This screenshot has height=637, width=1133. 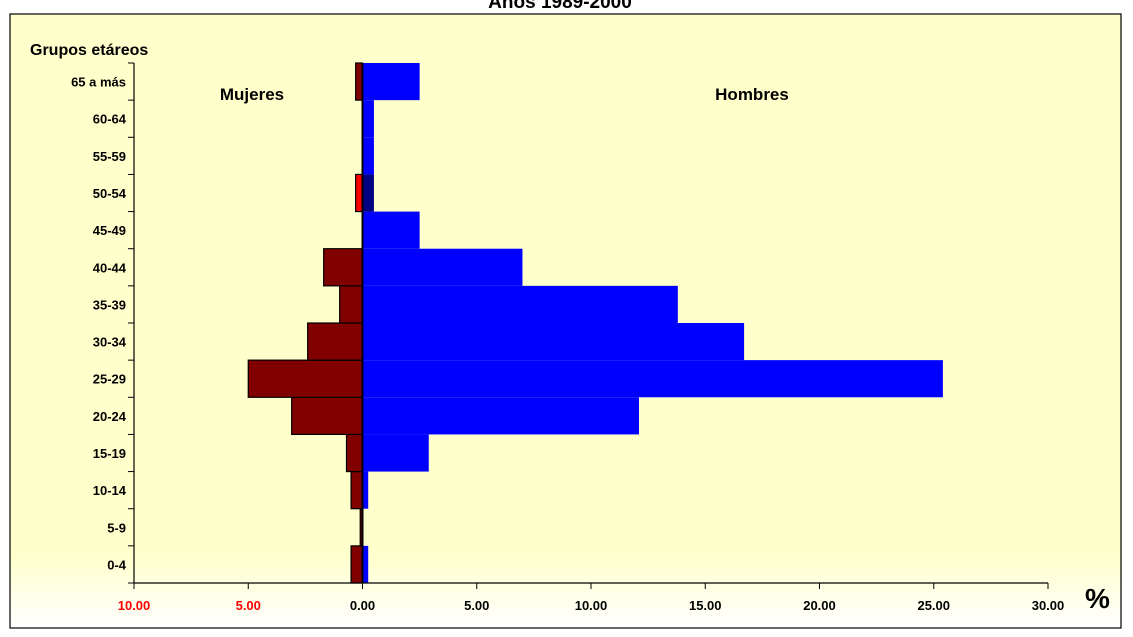 What do you see at coordinates (362, 605) in the screenshot?
I see `x-tick-label-right: 0.00` at bounding box center [362, 605].